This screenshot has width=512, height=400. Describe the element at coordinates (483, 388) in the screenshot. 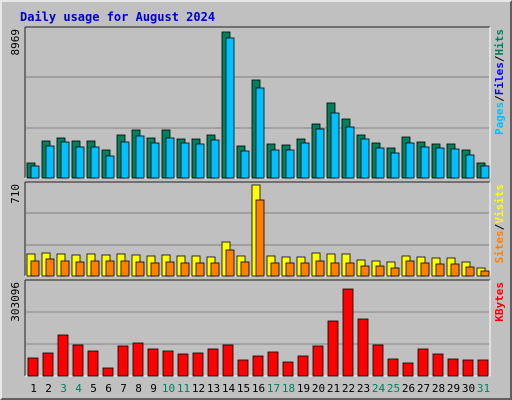

I see `x-tick-label: 31` at that location.